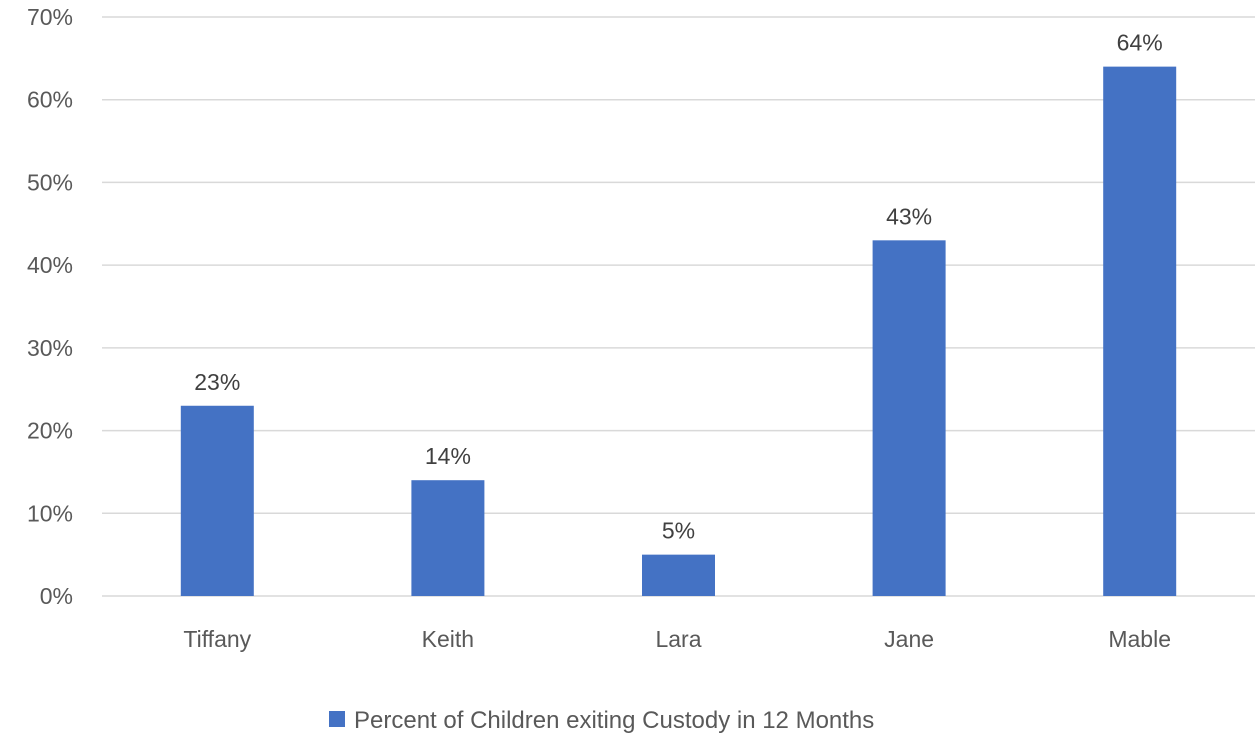 This screenshot has height=733, width=1255. What do you see at coordinates (448, 538) in the screenshot?
I see `bar-keith` at bounding box center [448, 538].